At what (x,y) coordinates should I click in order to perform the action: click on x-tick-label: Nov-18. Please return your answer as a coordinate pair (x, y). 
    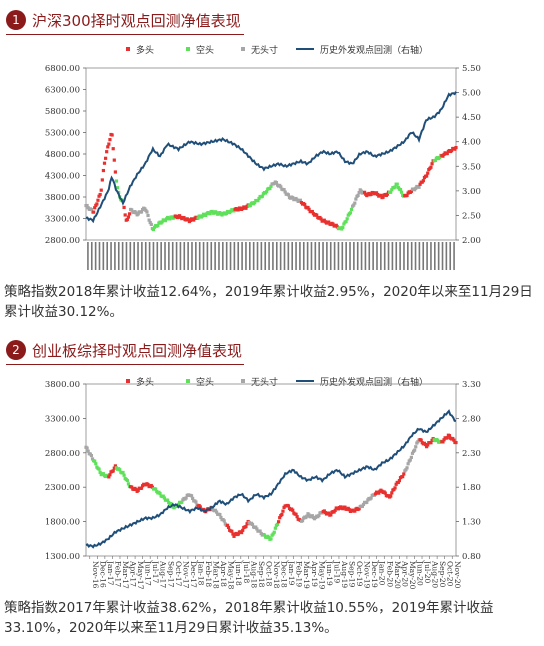
    Looking at the image, I should click on (276, 575).